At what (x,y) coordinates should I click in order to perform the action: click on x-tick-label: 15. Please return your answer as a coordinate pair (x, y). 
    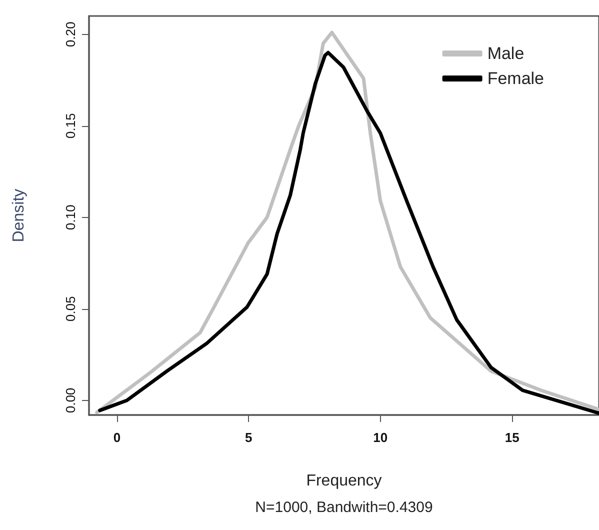
    Looking at the image, I should click on (512, 437).